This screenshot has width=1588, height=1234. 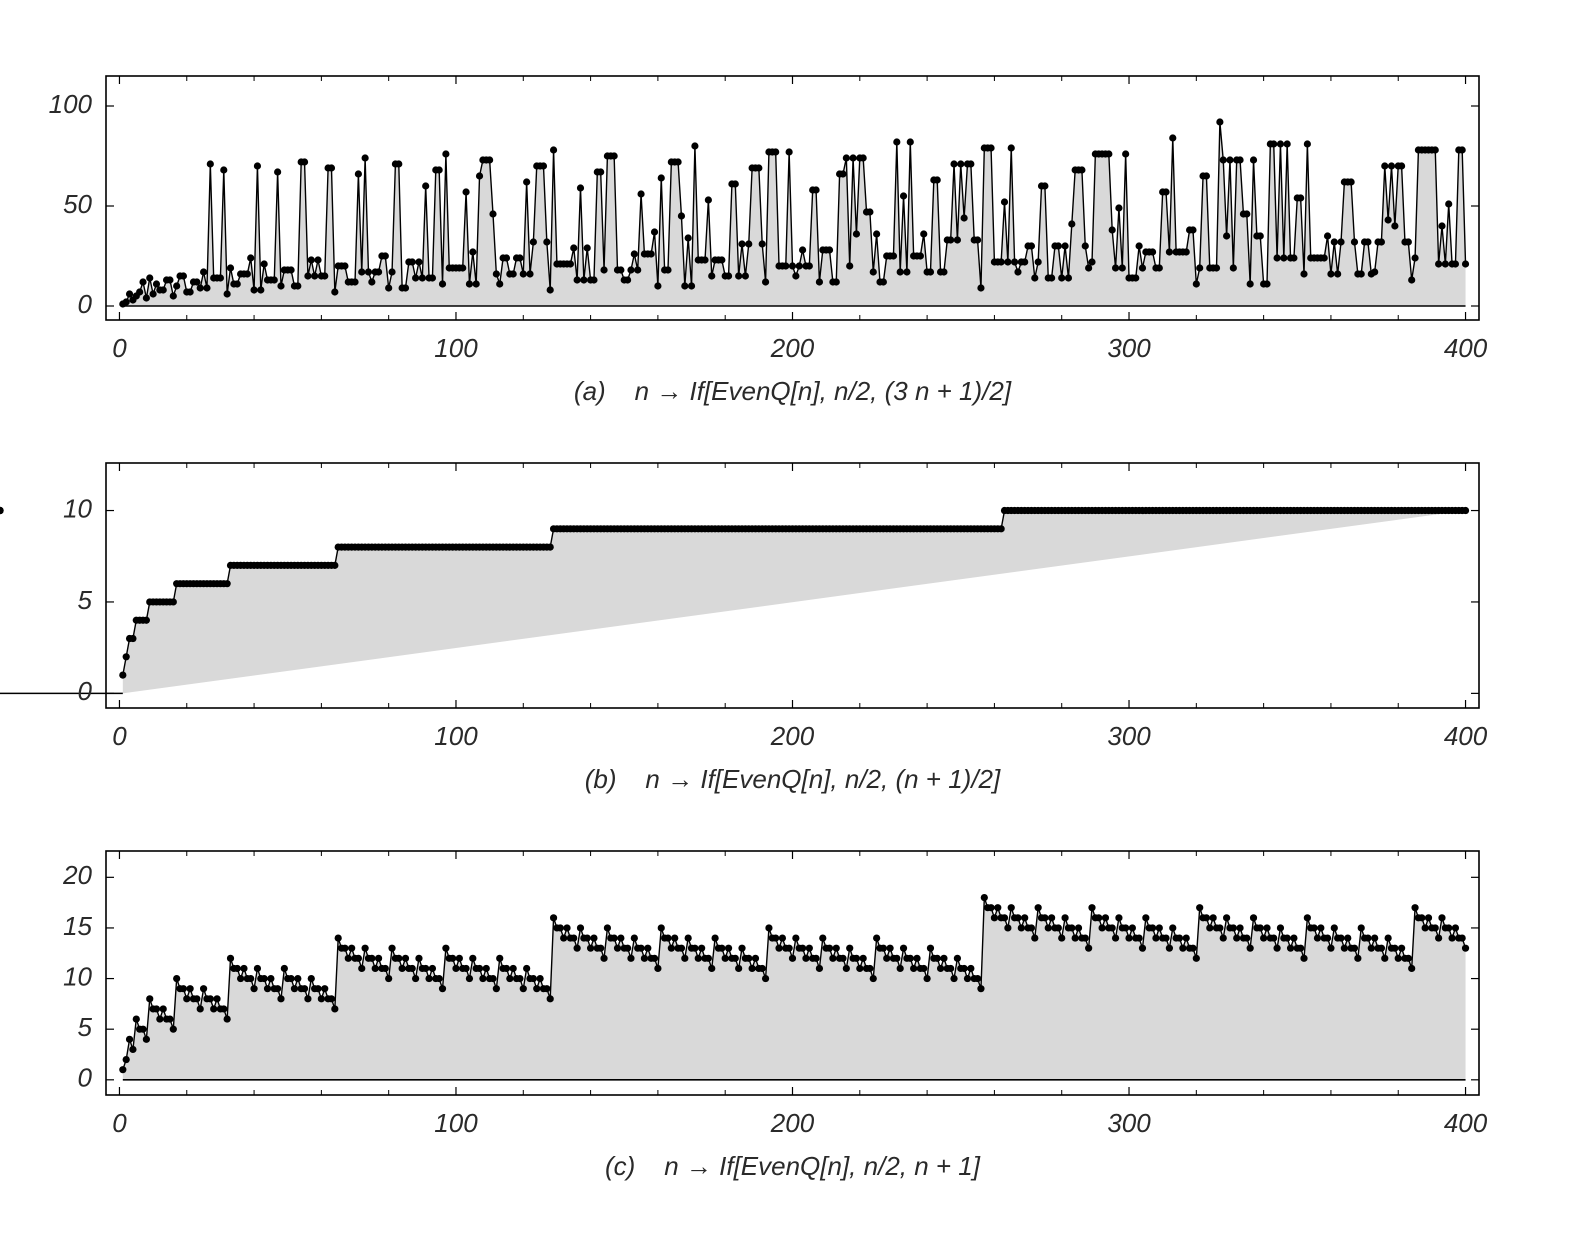 I want to click on x-tick-label: 300, so click(x=1129, y=348).